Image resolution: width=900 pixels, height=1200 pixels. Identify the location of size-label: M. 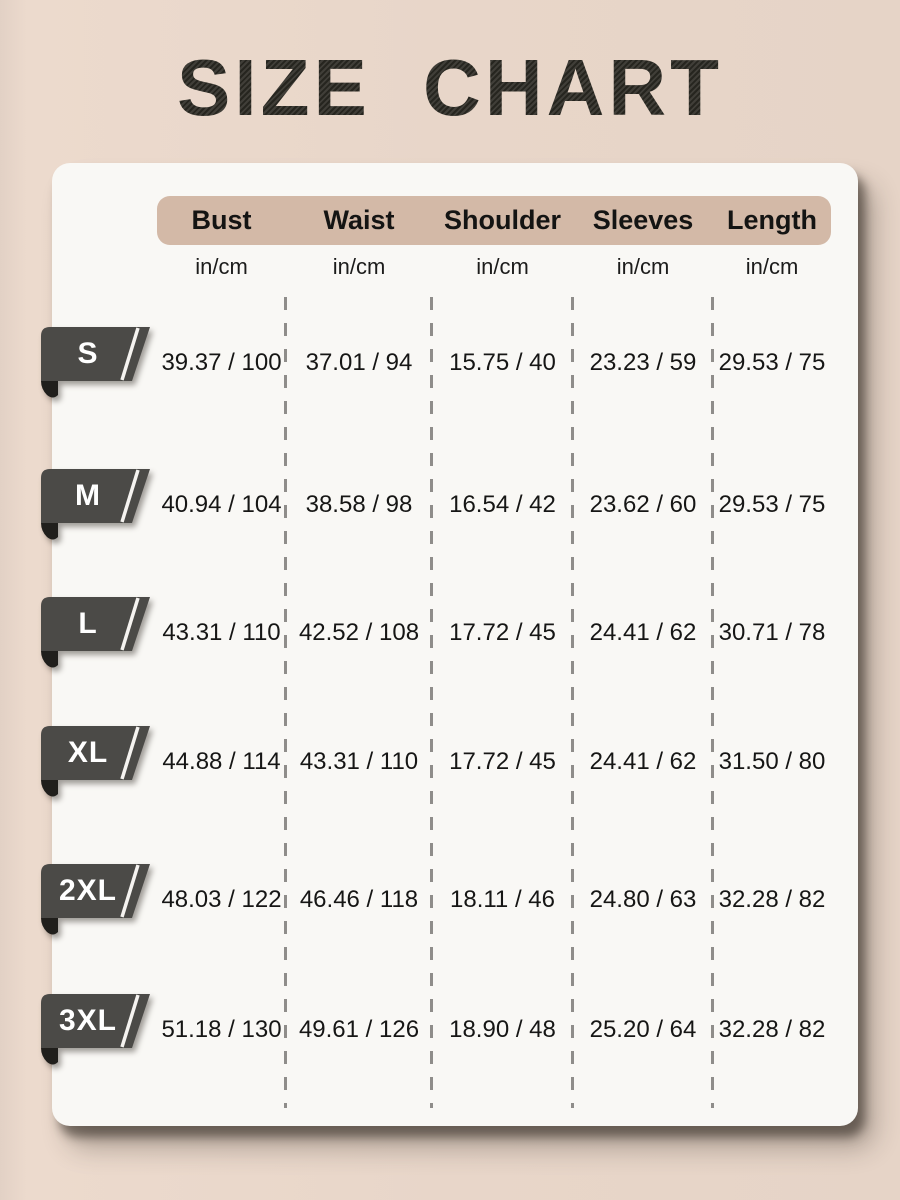
(88, 495).